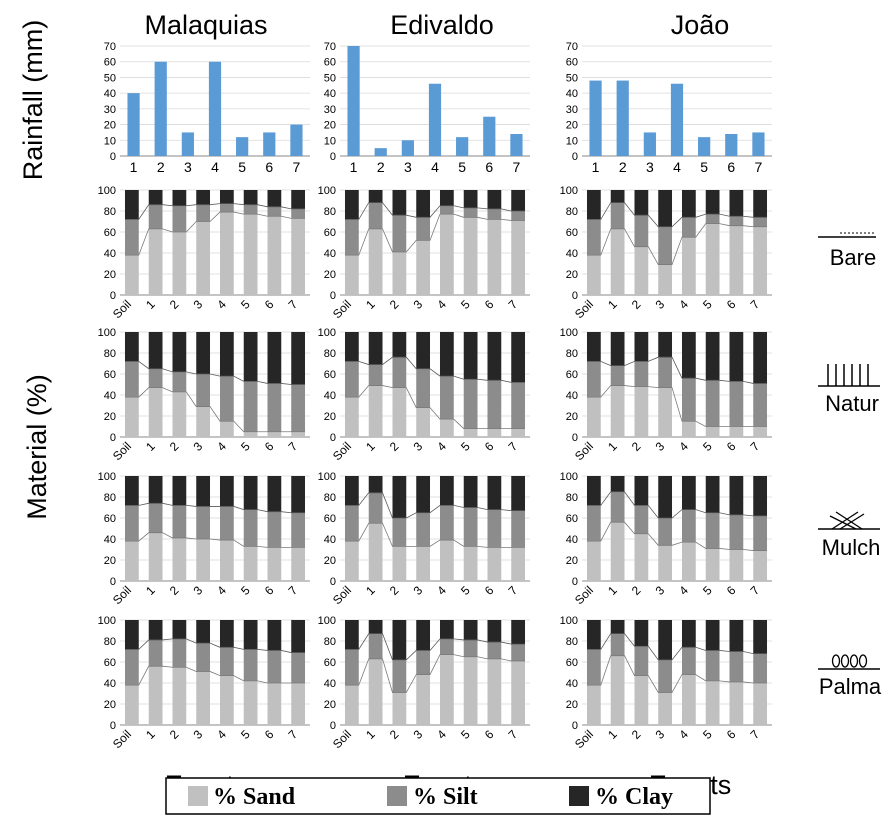 The image size is (891, 816). What do you see at coordinates (849, 520) in the screenshot?
I see `mulch-icon` at bounding box center [849, 520].